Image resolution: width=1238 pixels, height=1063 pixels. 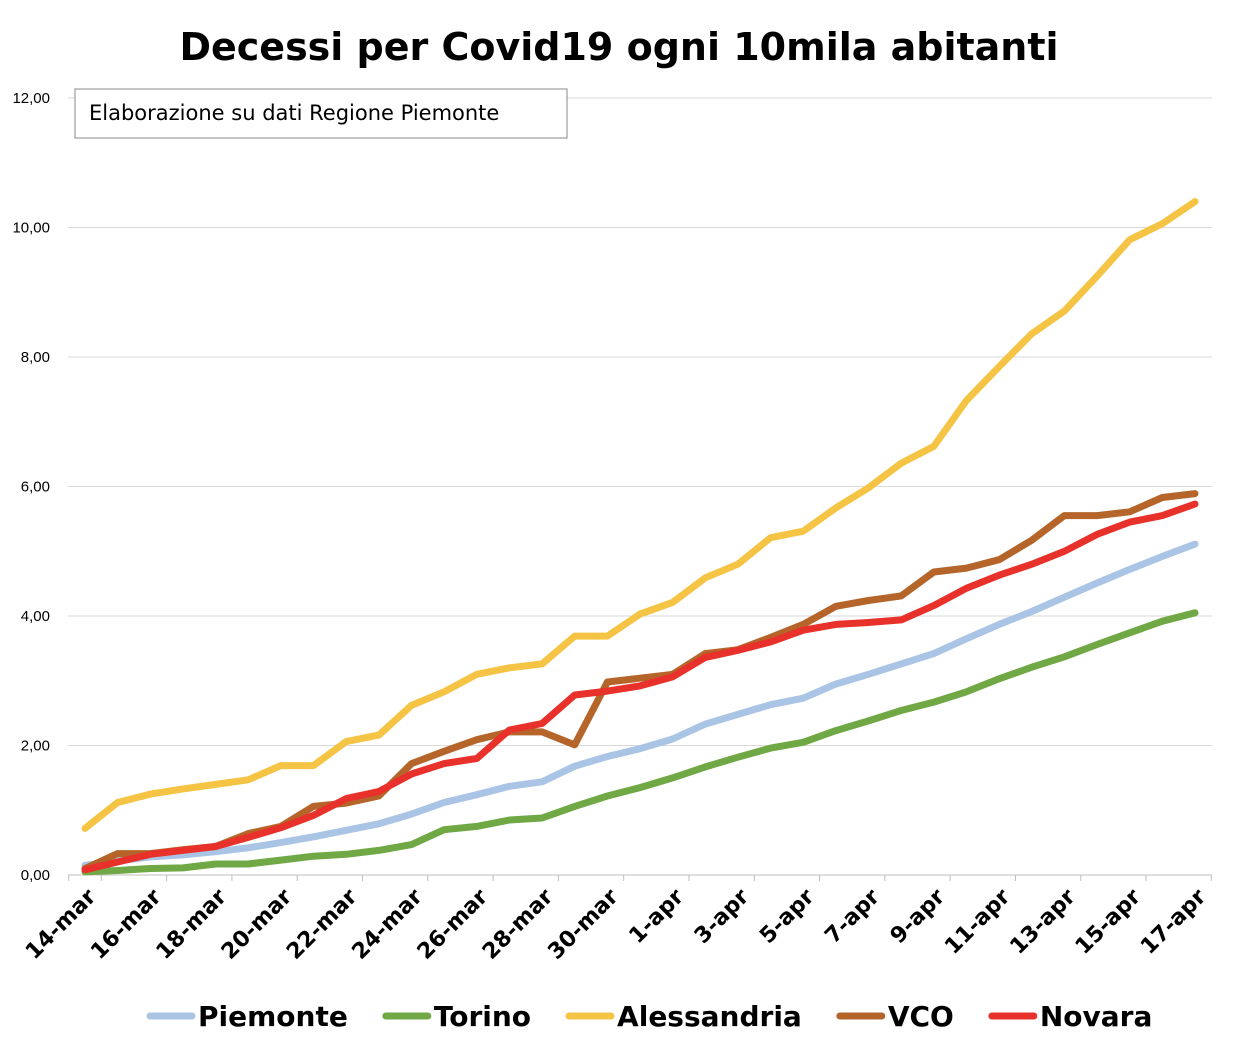 What do you see at coordinates (35, 746) in the screenshot?
I see `y-tick-label: 2,00` at bounding box center [35, 746].